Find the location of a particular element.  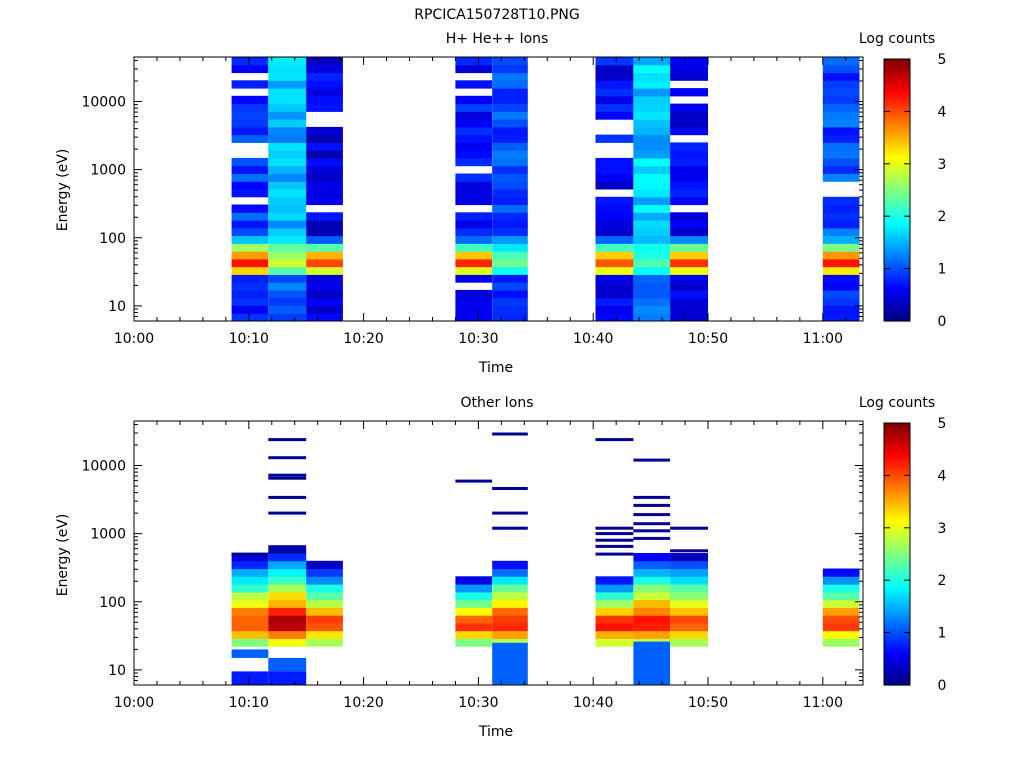

y-tick-label: 10000 is located at coordinates (103, 103).